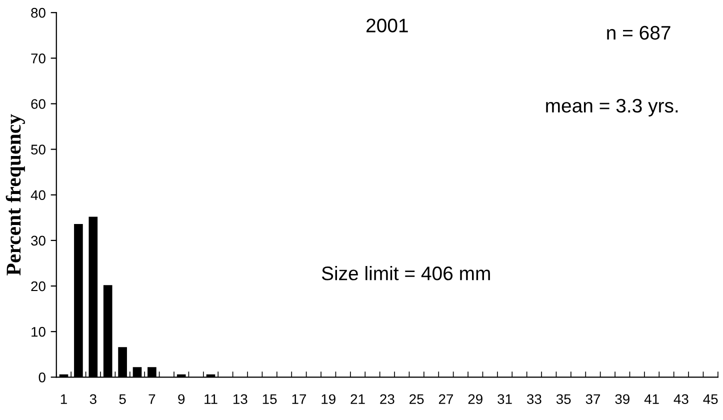 The width and height of the screenshot is (723, 420). What do you see at coordinates (38, 59) in the screenshot?
I see `y-tick-label: 70` at bounding box center [38, 59].